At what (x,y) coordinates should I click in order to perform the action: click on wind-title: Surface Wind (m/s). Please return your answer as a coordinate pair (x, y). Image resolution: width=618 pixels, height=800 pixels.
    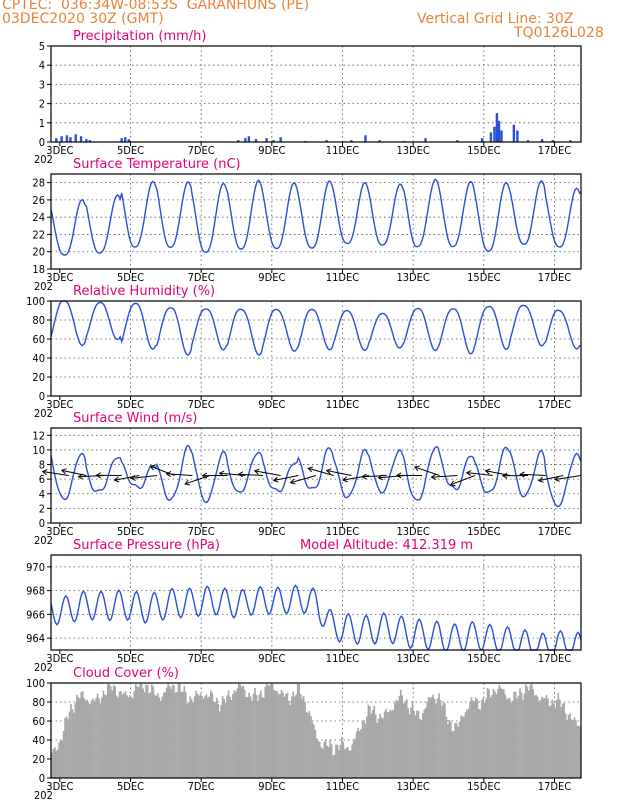
    Looking at the image, I should click on (135, 418).